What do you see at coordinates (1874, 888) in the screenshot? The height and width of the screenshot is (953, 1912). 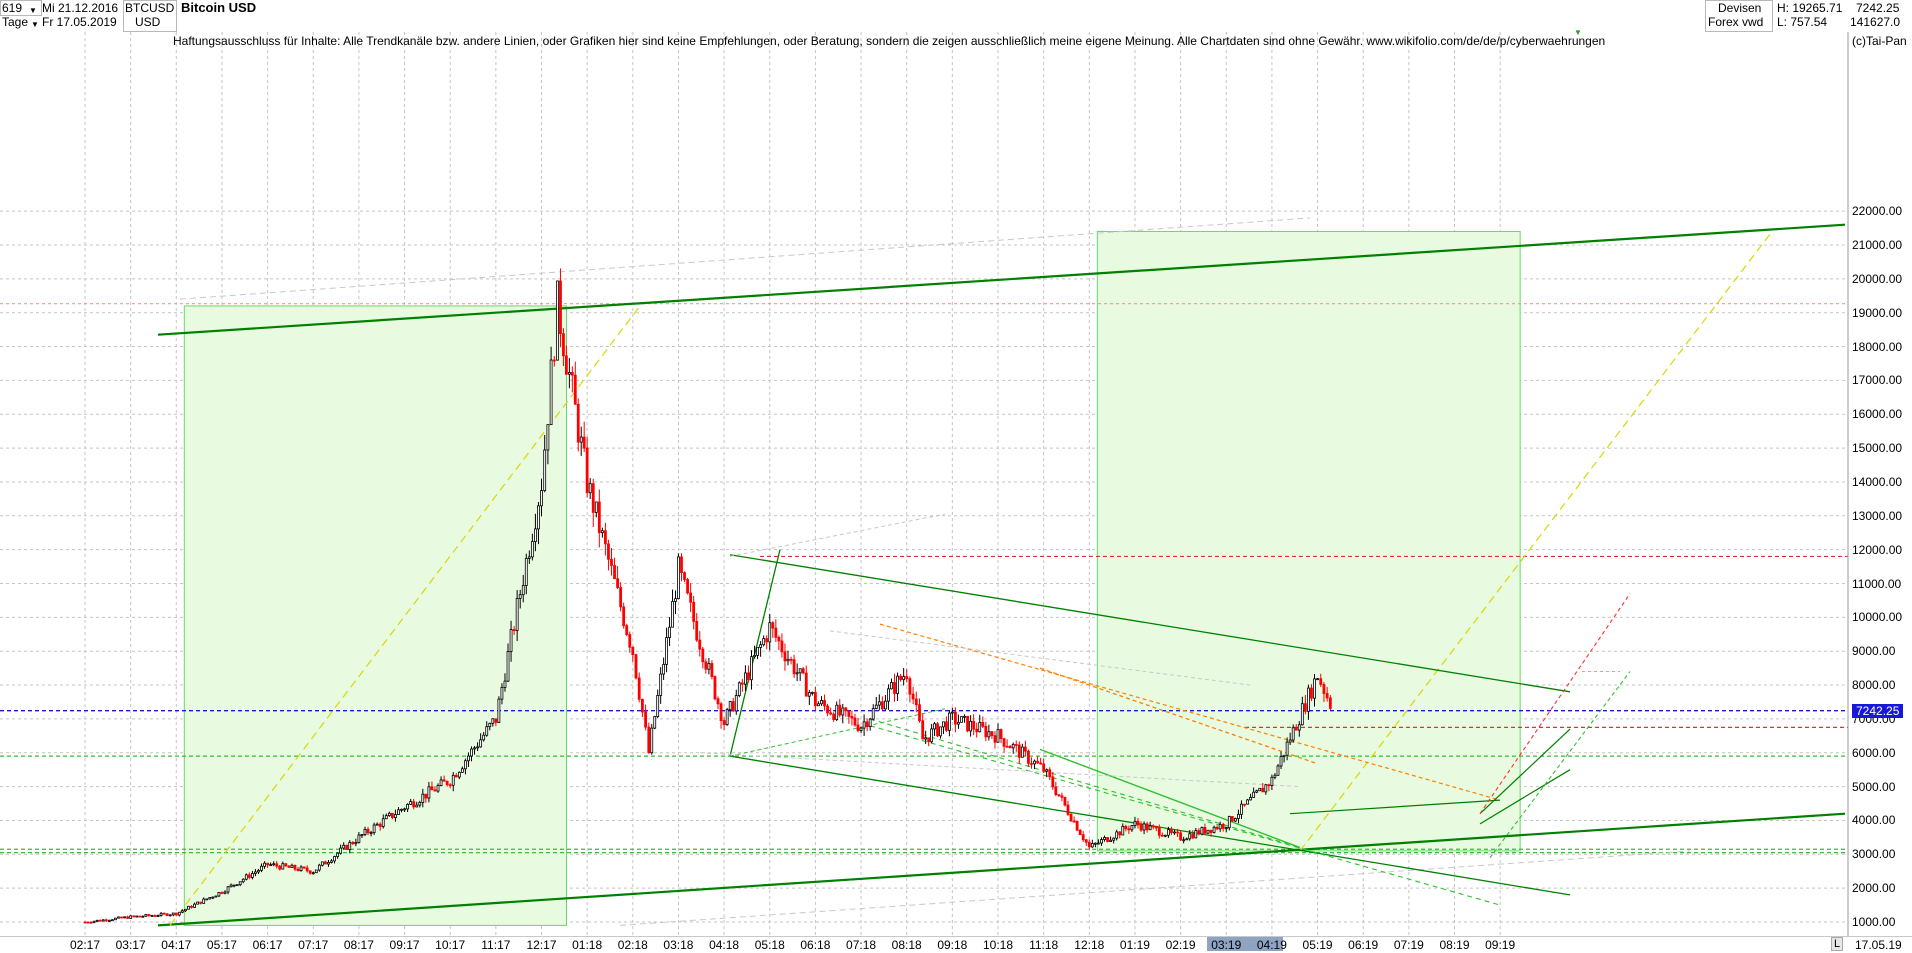 I see `y-tick-label: 2000.00` at bounding box center [1874, 888].